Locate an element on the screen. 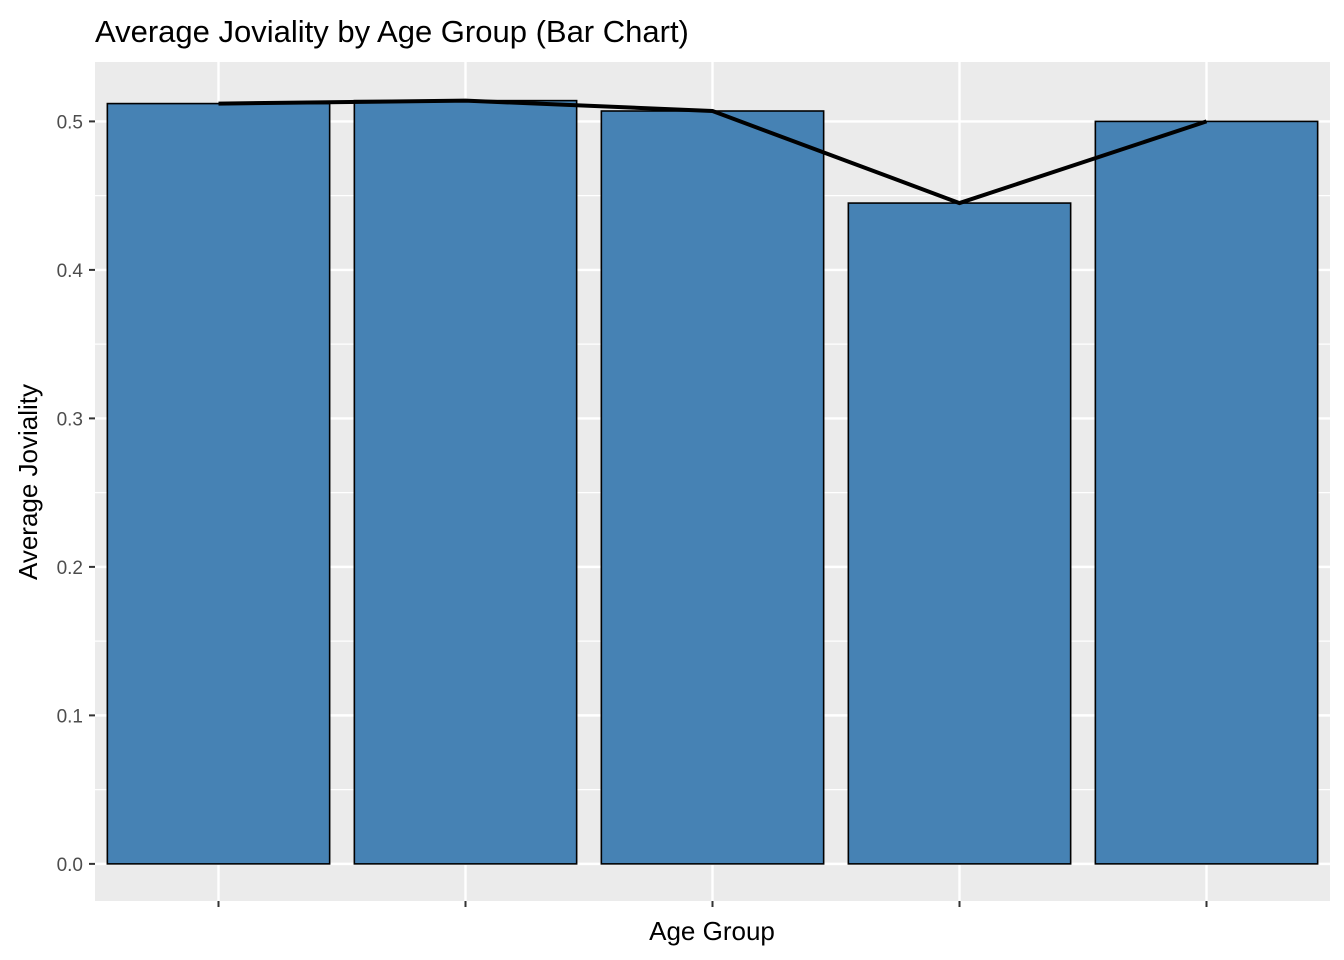 The width and height of the screenshot is (1344, 960). trend-line-group is located at coordinates (713, 152).